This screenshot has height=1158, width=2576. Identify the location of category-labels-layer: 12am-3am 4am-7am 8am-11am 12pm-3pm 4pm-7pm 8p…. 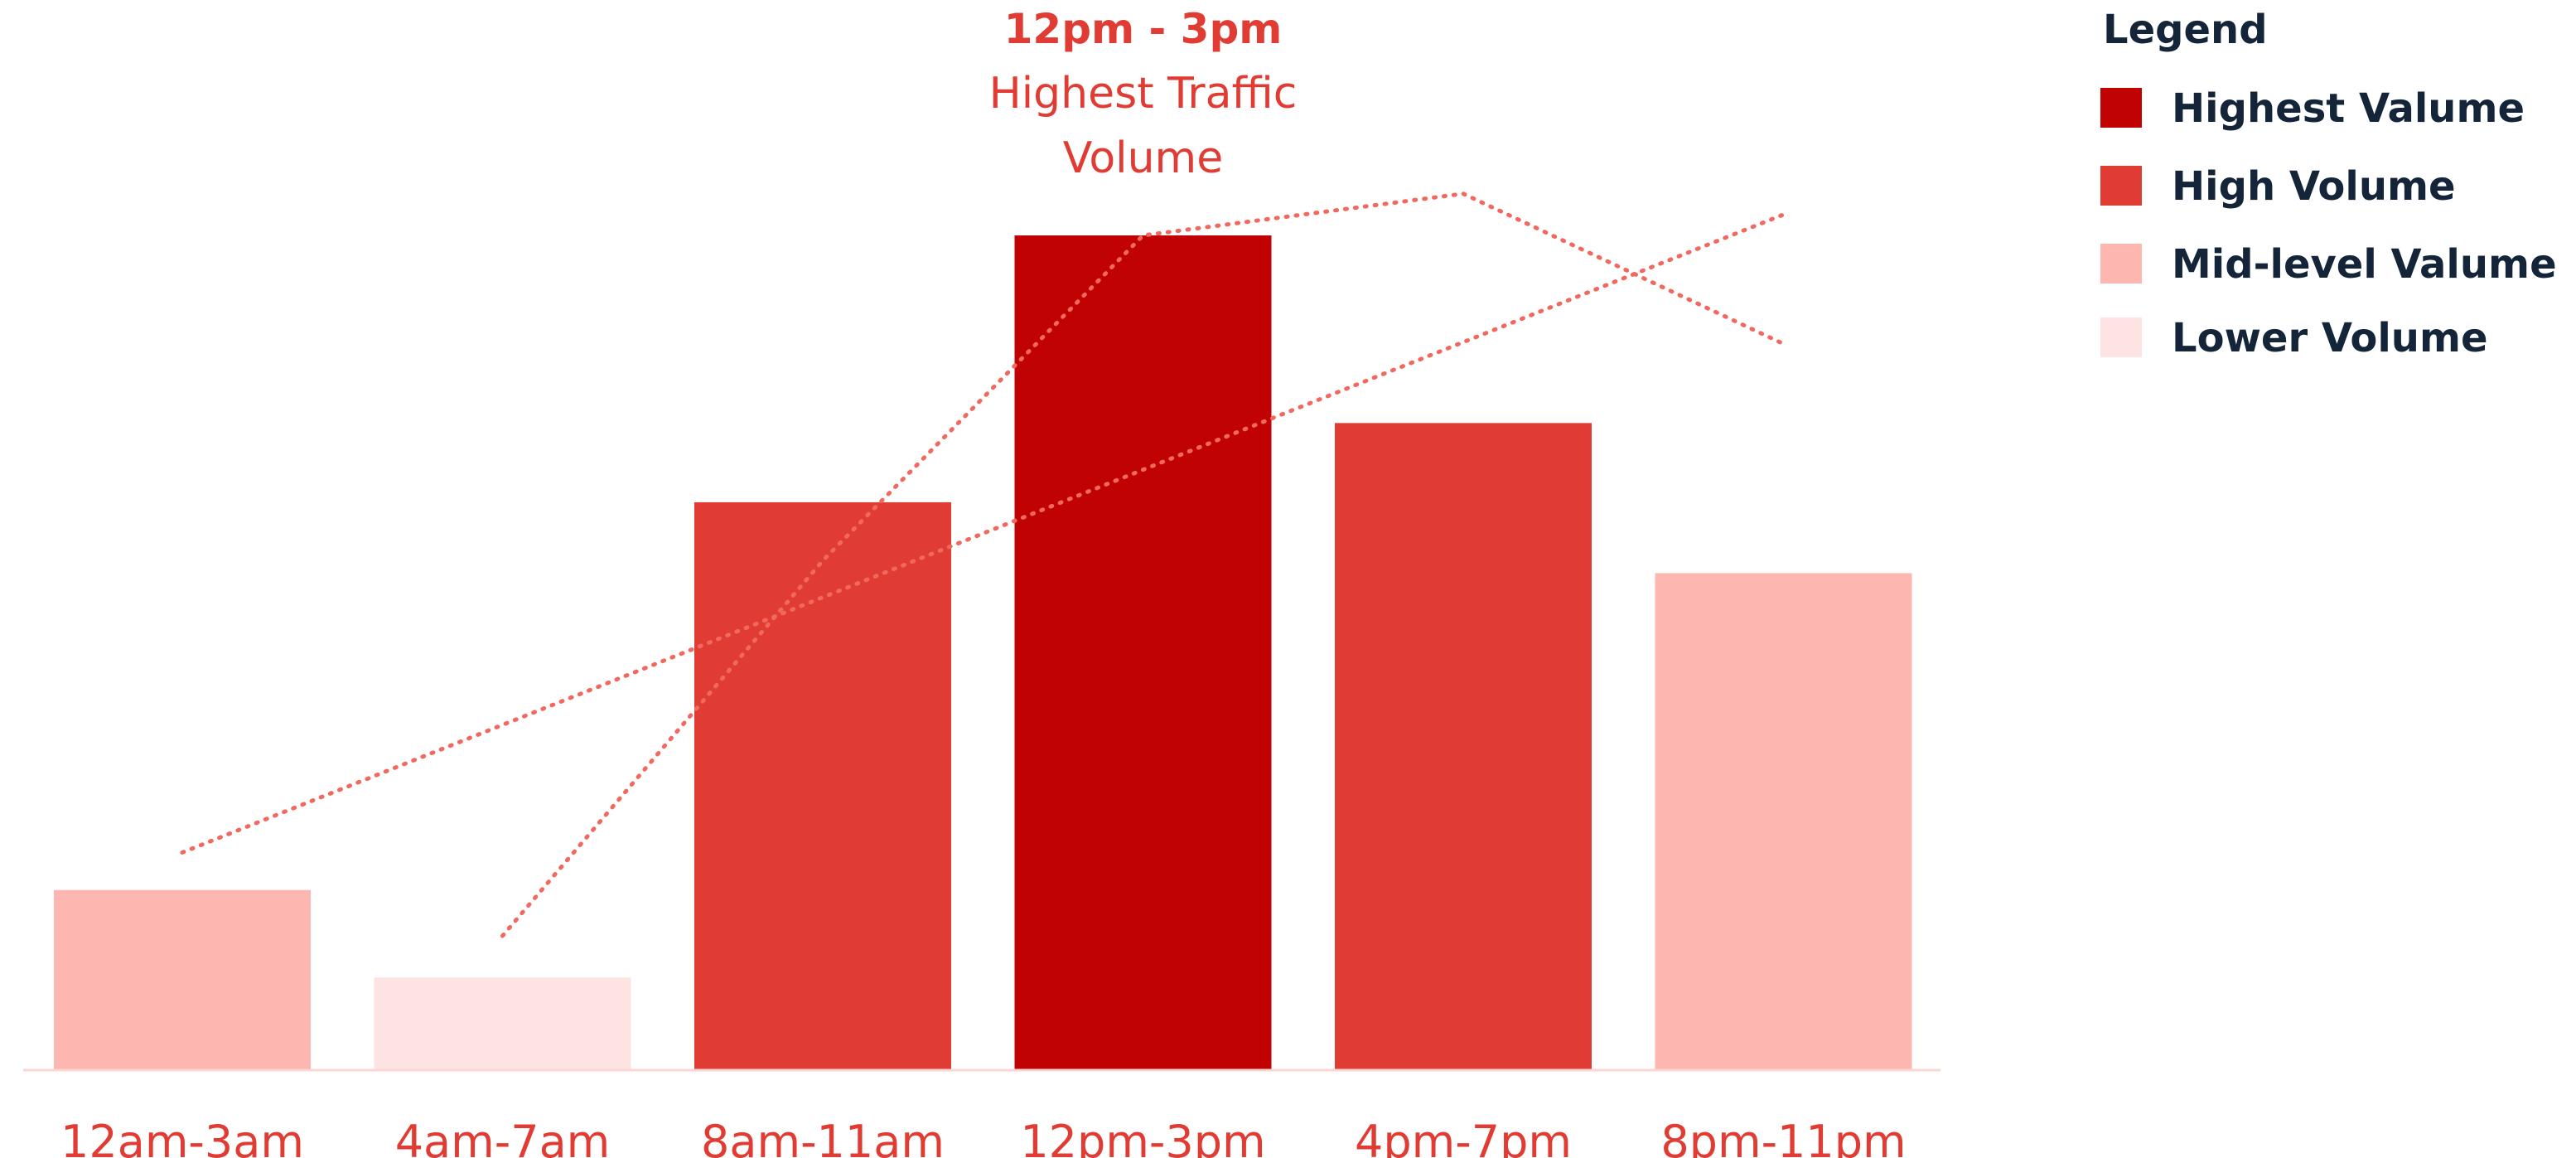
(984, 1137).